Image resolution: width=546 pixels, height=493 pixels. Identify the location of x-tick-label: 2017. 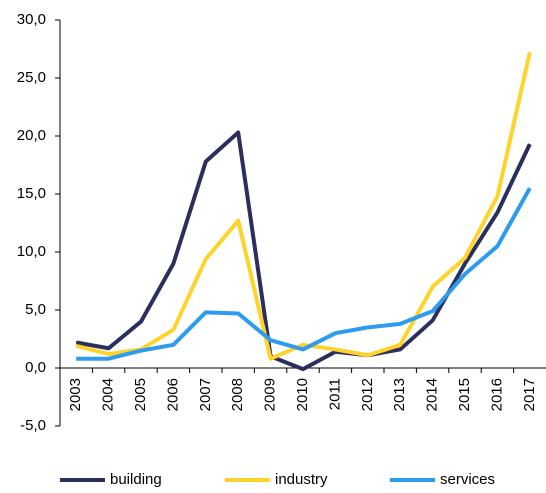
(529, 394).